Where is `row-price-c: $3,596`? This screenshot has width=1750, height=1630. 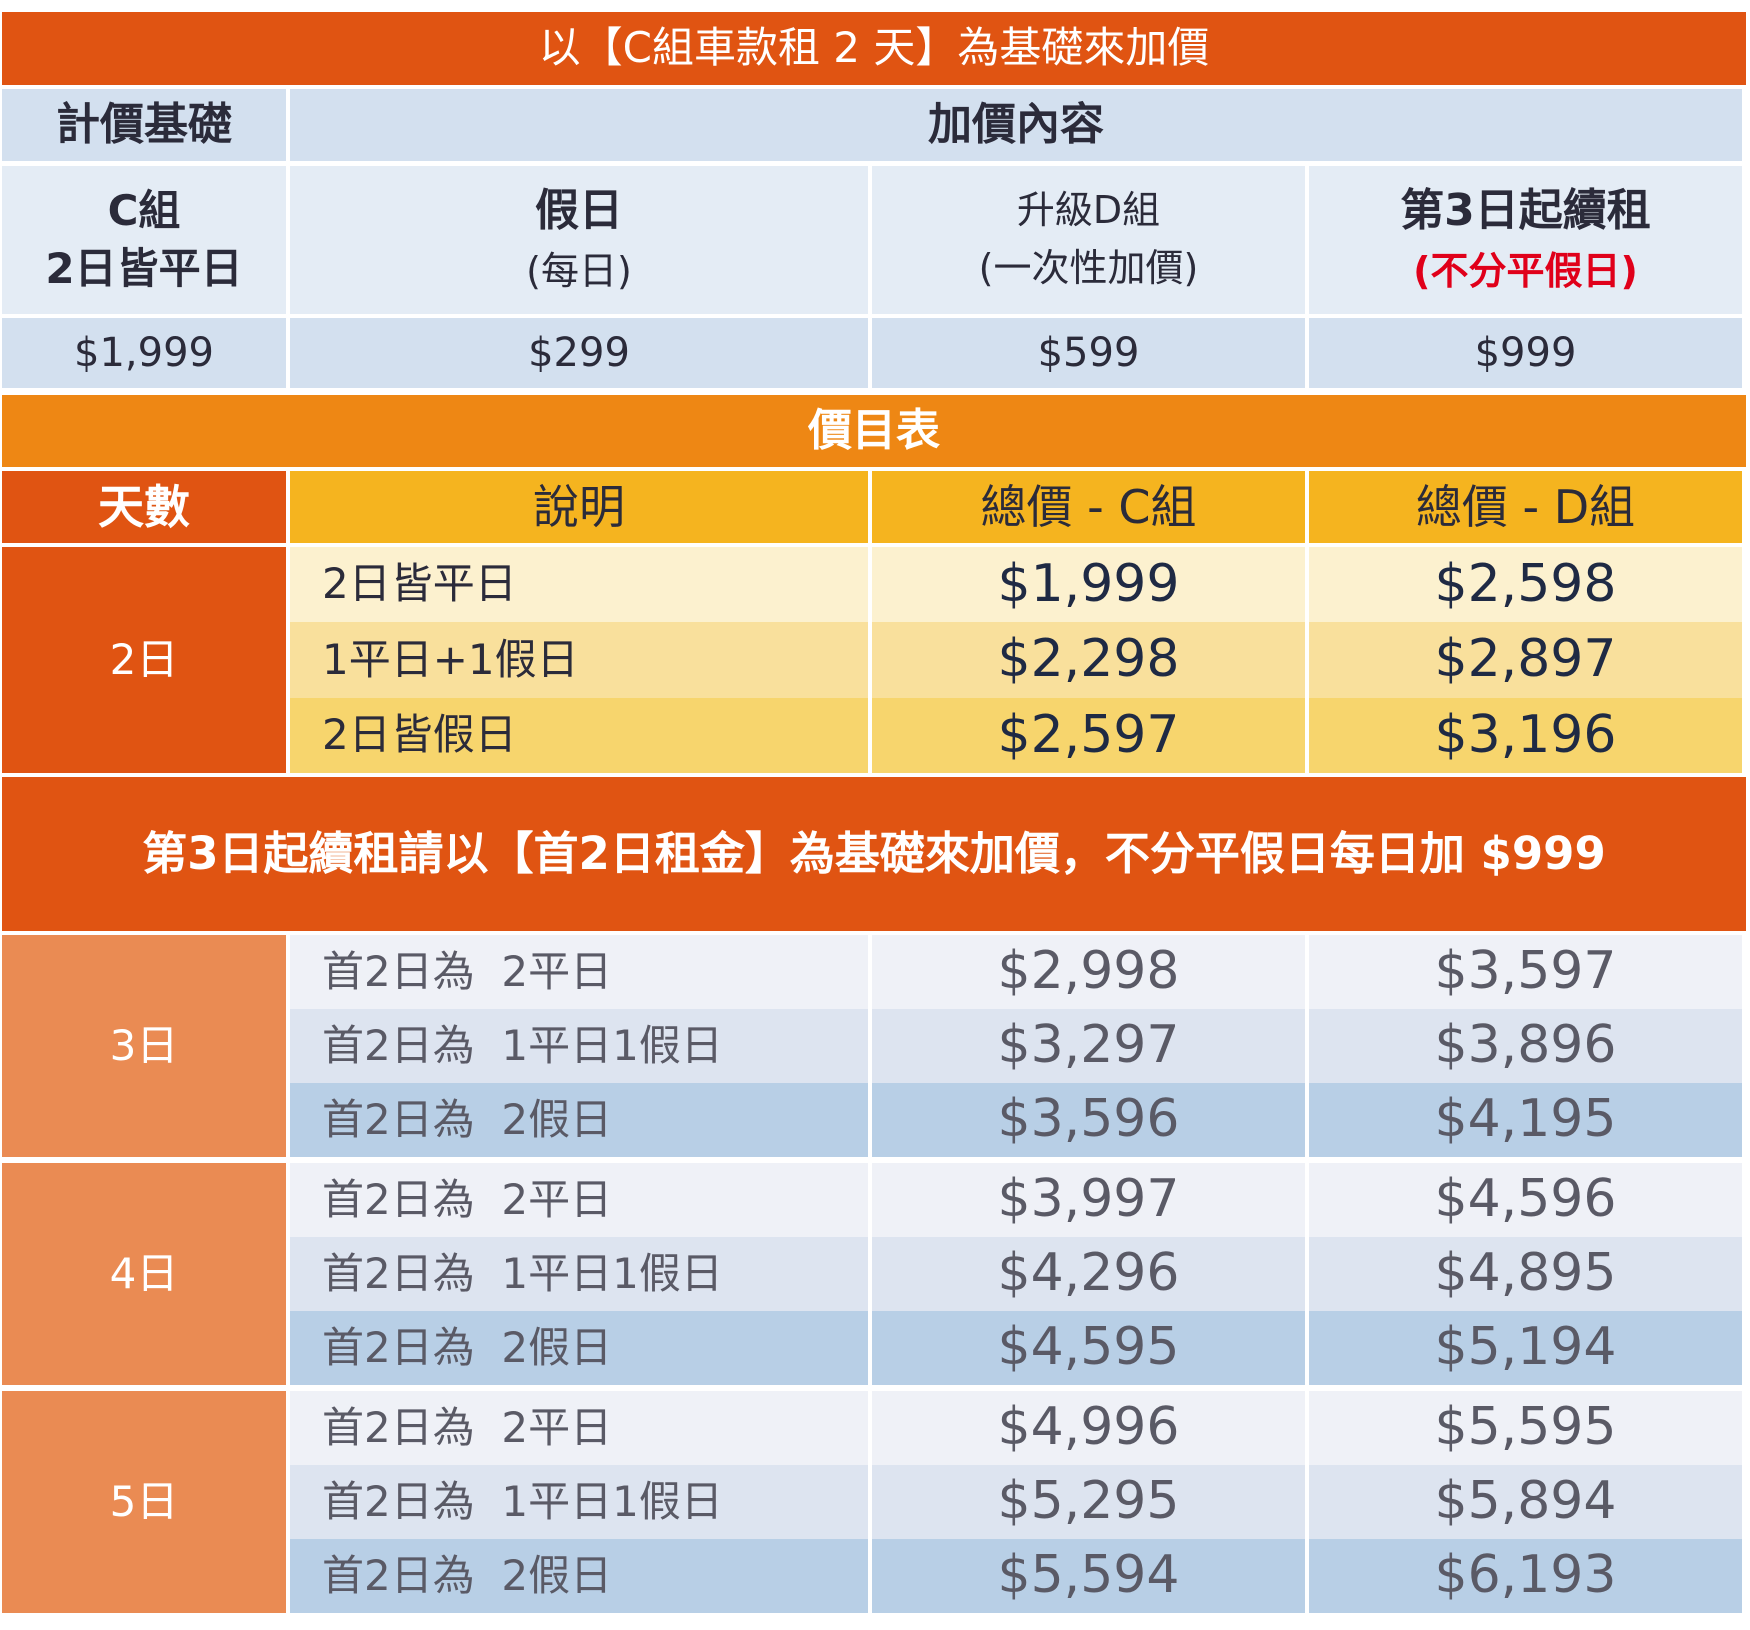 row-price-c: $3,596 is located at coordinates (1088, 1120).